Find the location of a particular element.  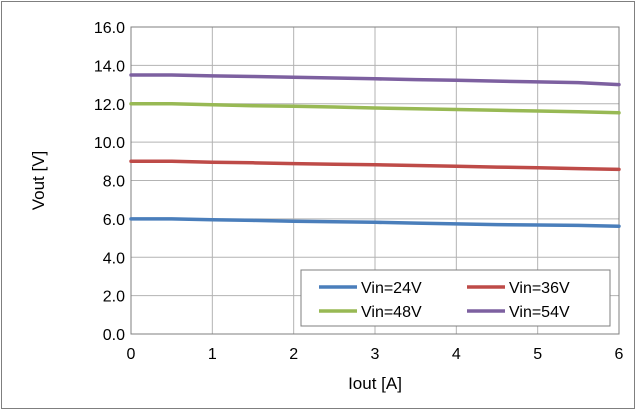

x-tick-label: 4 is located at coordinates (456, 354).